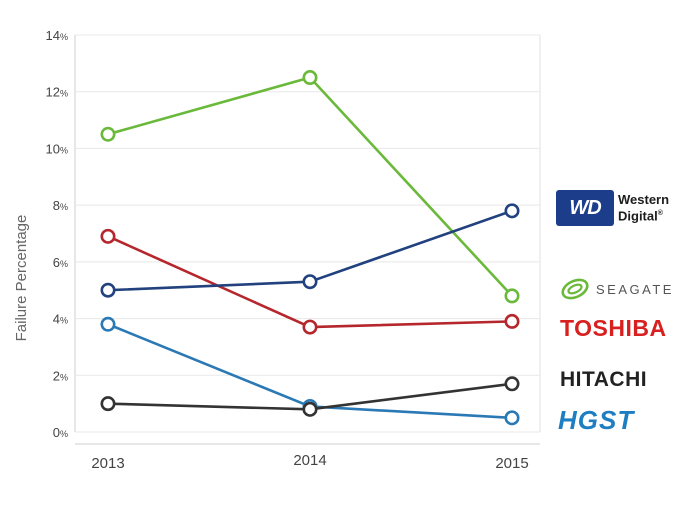 This screenshot has height=510, width=690. What do you see at coordinates (635, 289) in the screenshot?
I see `seagate-wordmark: SEAGATE` at bounding box center [635, 289].